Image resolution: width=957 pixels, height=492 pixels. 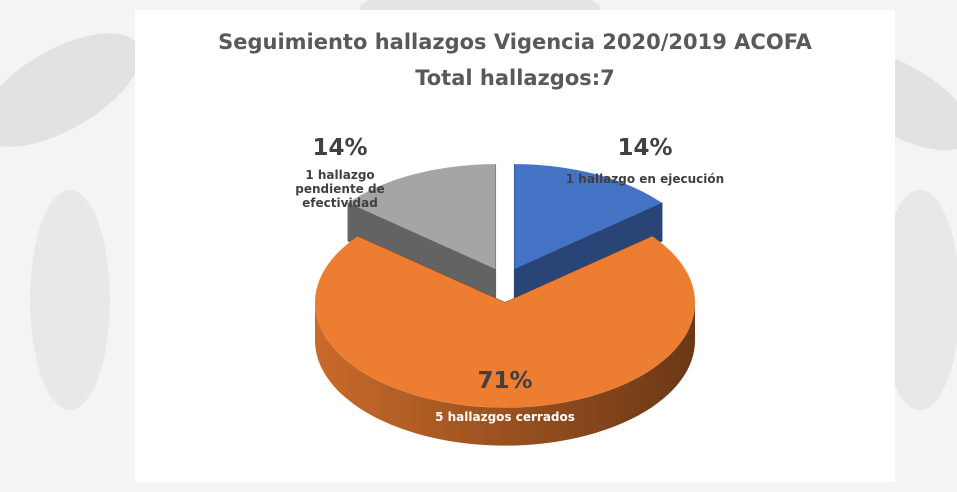 I want to click on category-label: 1 hallazgo en ejecución, so click(x=645, y=179).